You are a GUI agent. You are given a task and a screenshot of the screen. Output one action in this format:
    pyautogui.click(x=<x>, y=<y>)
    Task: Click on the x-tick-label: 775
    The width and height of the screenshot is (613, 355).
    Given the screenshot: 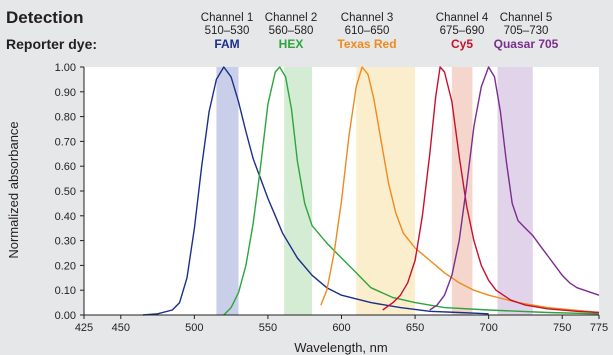 What is the action you would take?
    pyautogui.click(x=599, y=328)
    